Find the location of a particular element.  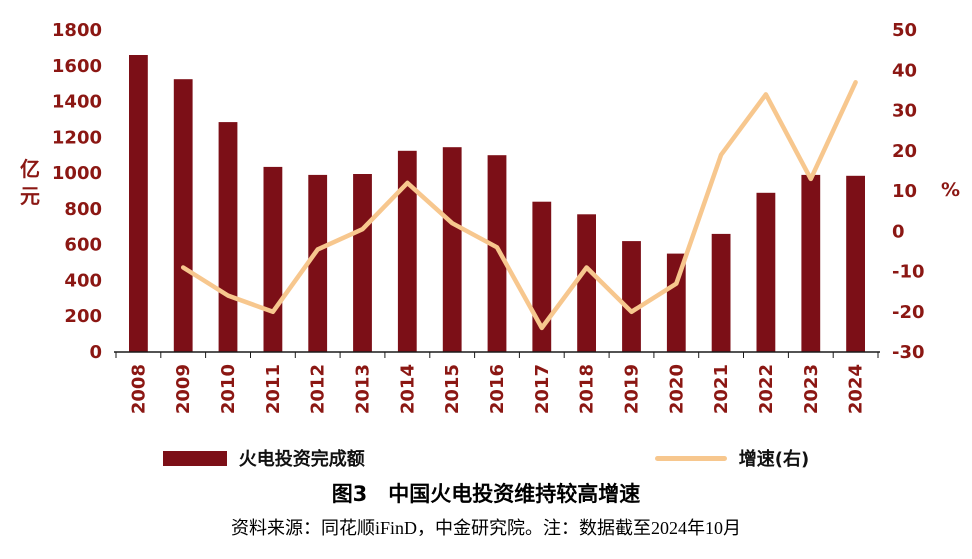

right-axis-tick-label: -10 is located at coordinates (908, 272).